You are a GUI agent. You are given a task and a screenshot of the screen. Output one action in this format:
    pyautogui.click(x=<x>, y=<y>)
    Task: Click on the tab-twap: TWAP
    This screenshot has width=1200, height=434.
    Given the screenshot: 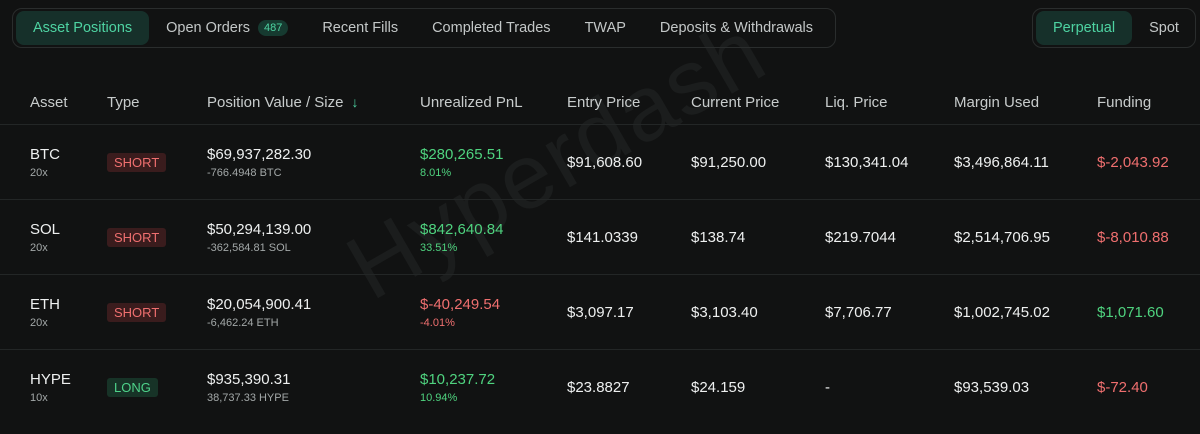 What is the action you would take?
    pyautogui.click(x=605, y=28)
    